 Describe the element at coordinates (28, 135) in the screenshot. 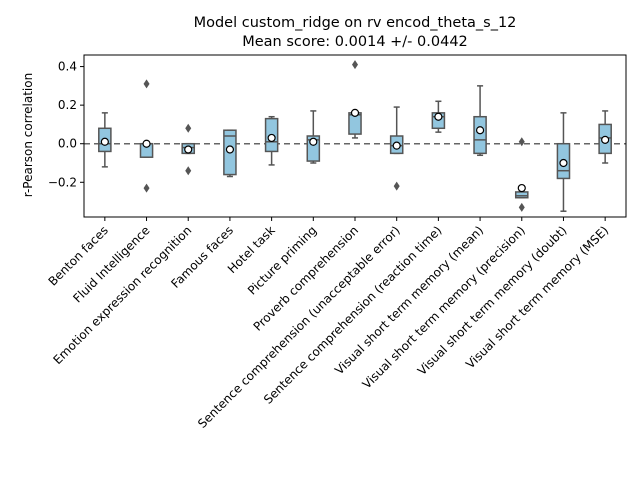

I see `y-axis-label: r-Pearson correlation` at that location.